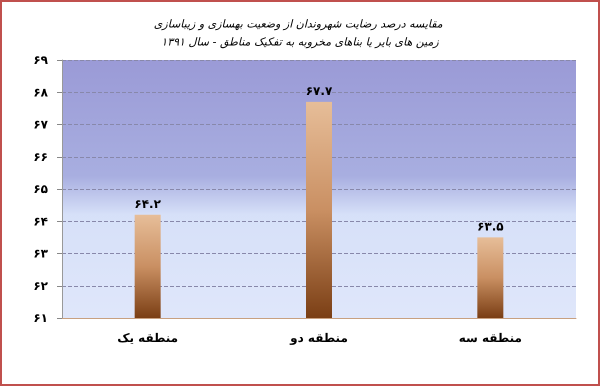  I want to click on chart-title: مقایسه درصد رضایت شهروندان از وضعیت بهسازی و زیباسازی زمین های بایر یا بناهای مخروبه به تفکیک مناطق - سال ۱۳۹۱, so click(300, 33).